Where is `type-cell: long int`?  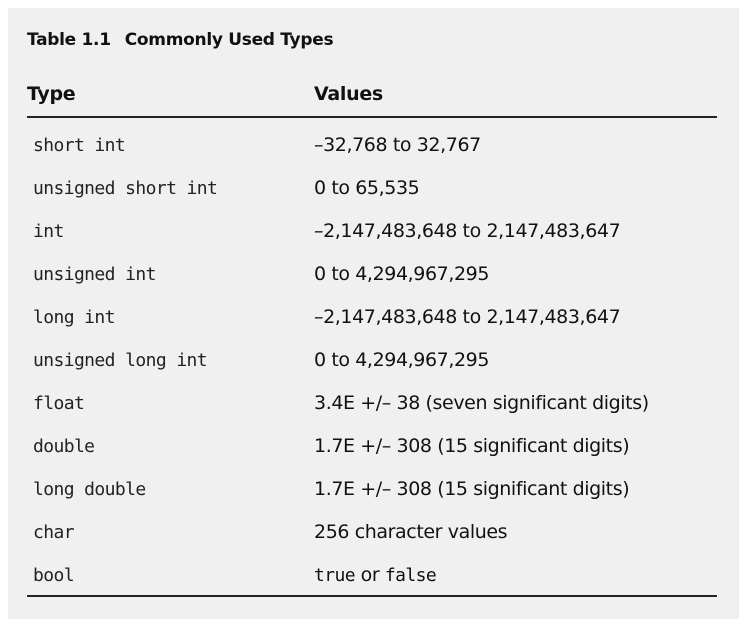 type-cell: long int is located at coordinates (74, 317).